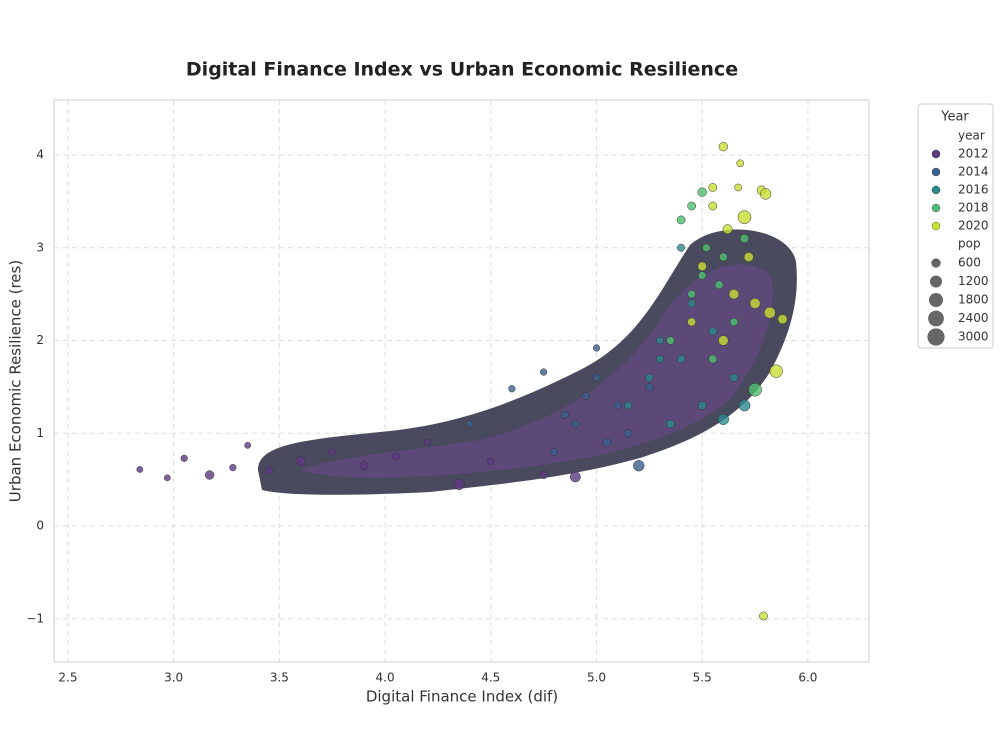 Image resolution: width=1000 pixels, height=754 pixels. Describe the element at coordinates (596, 678) in the screenshot. I see `x-tick-label: 5.0` at that location.